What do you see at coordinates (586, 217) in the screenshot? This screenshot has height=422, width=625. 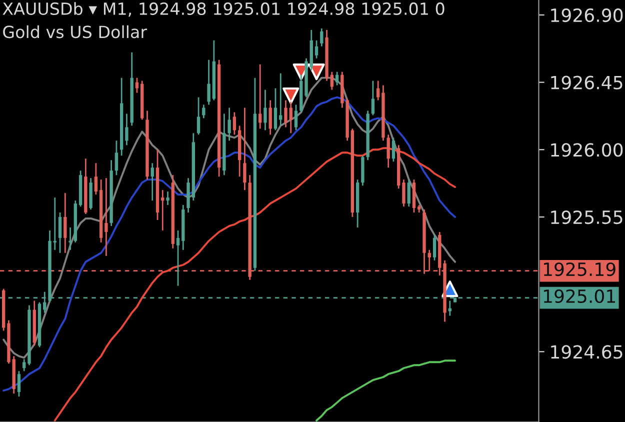 I see `y-tick-label: 1925.55` at bounding box center [586, 217].